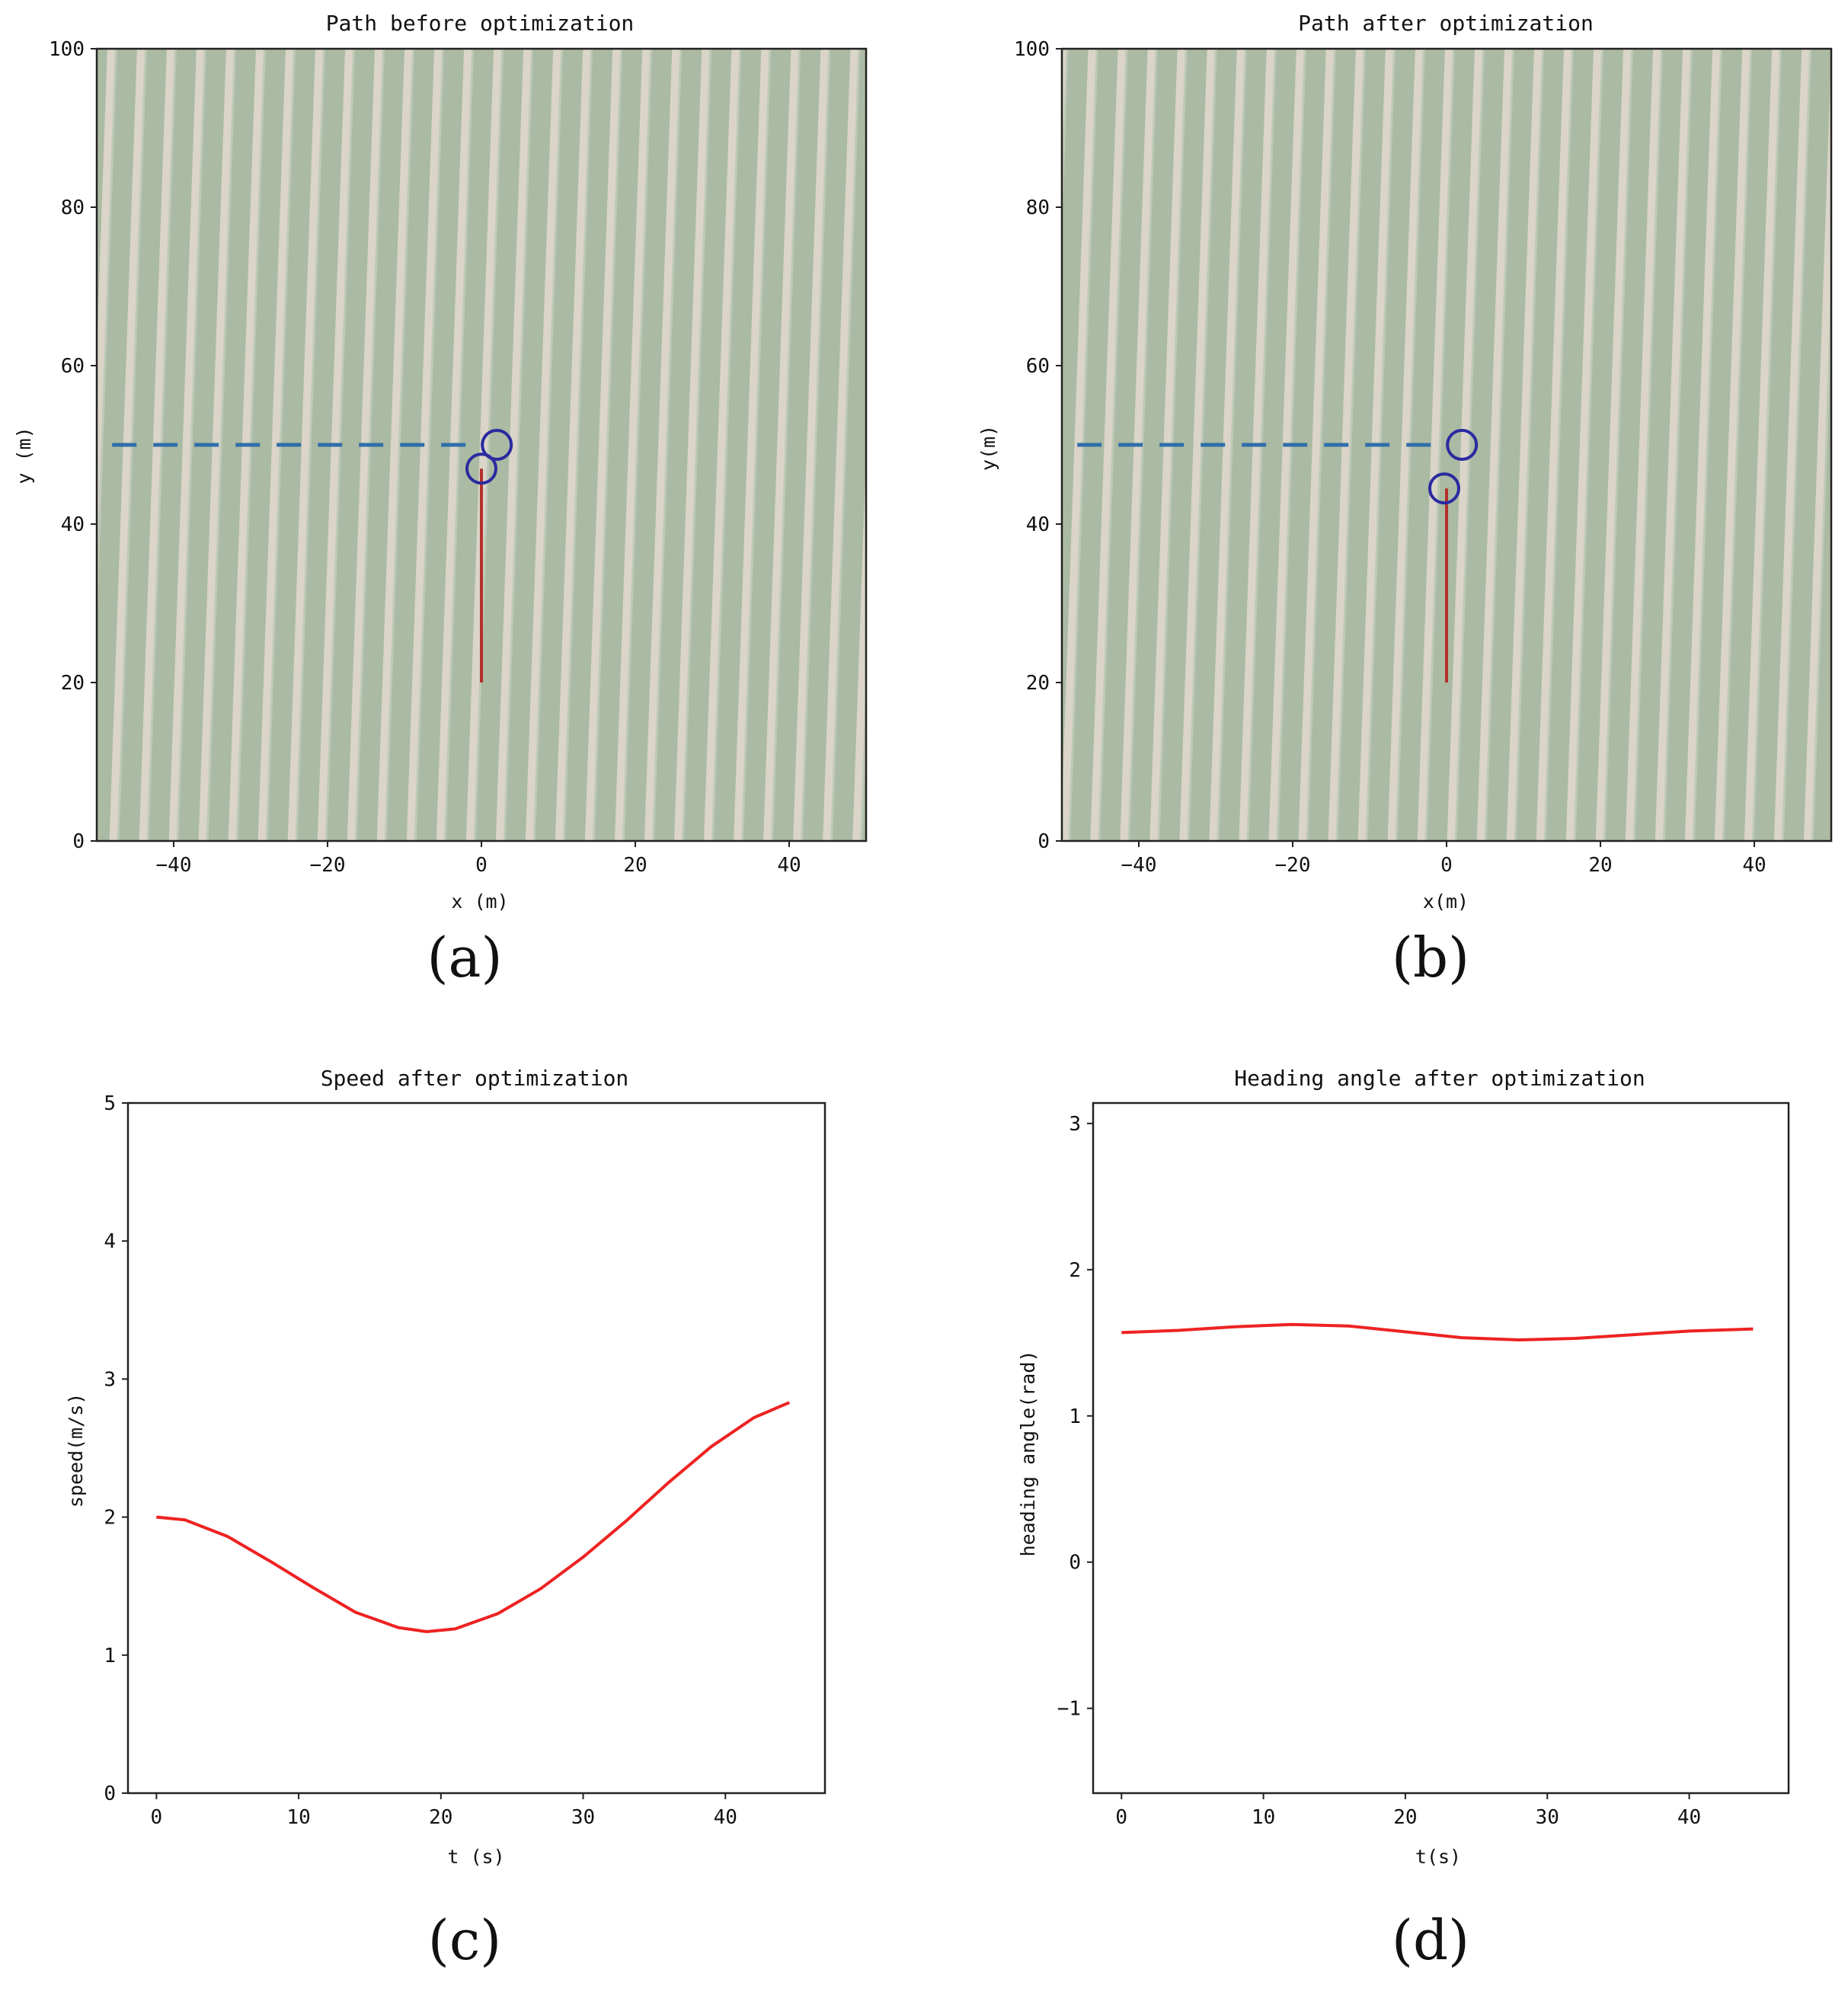 The image size is (1848, 1995). I want to click on panel-a-xtick-label: −40, so click(174, 865).